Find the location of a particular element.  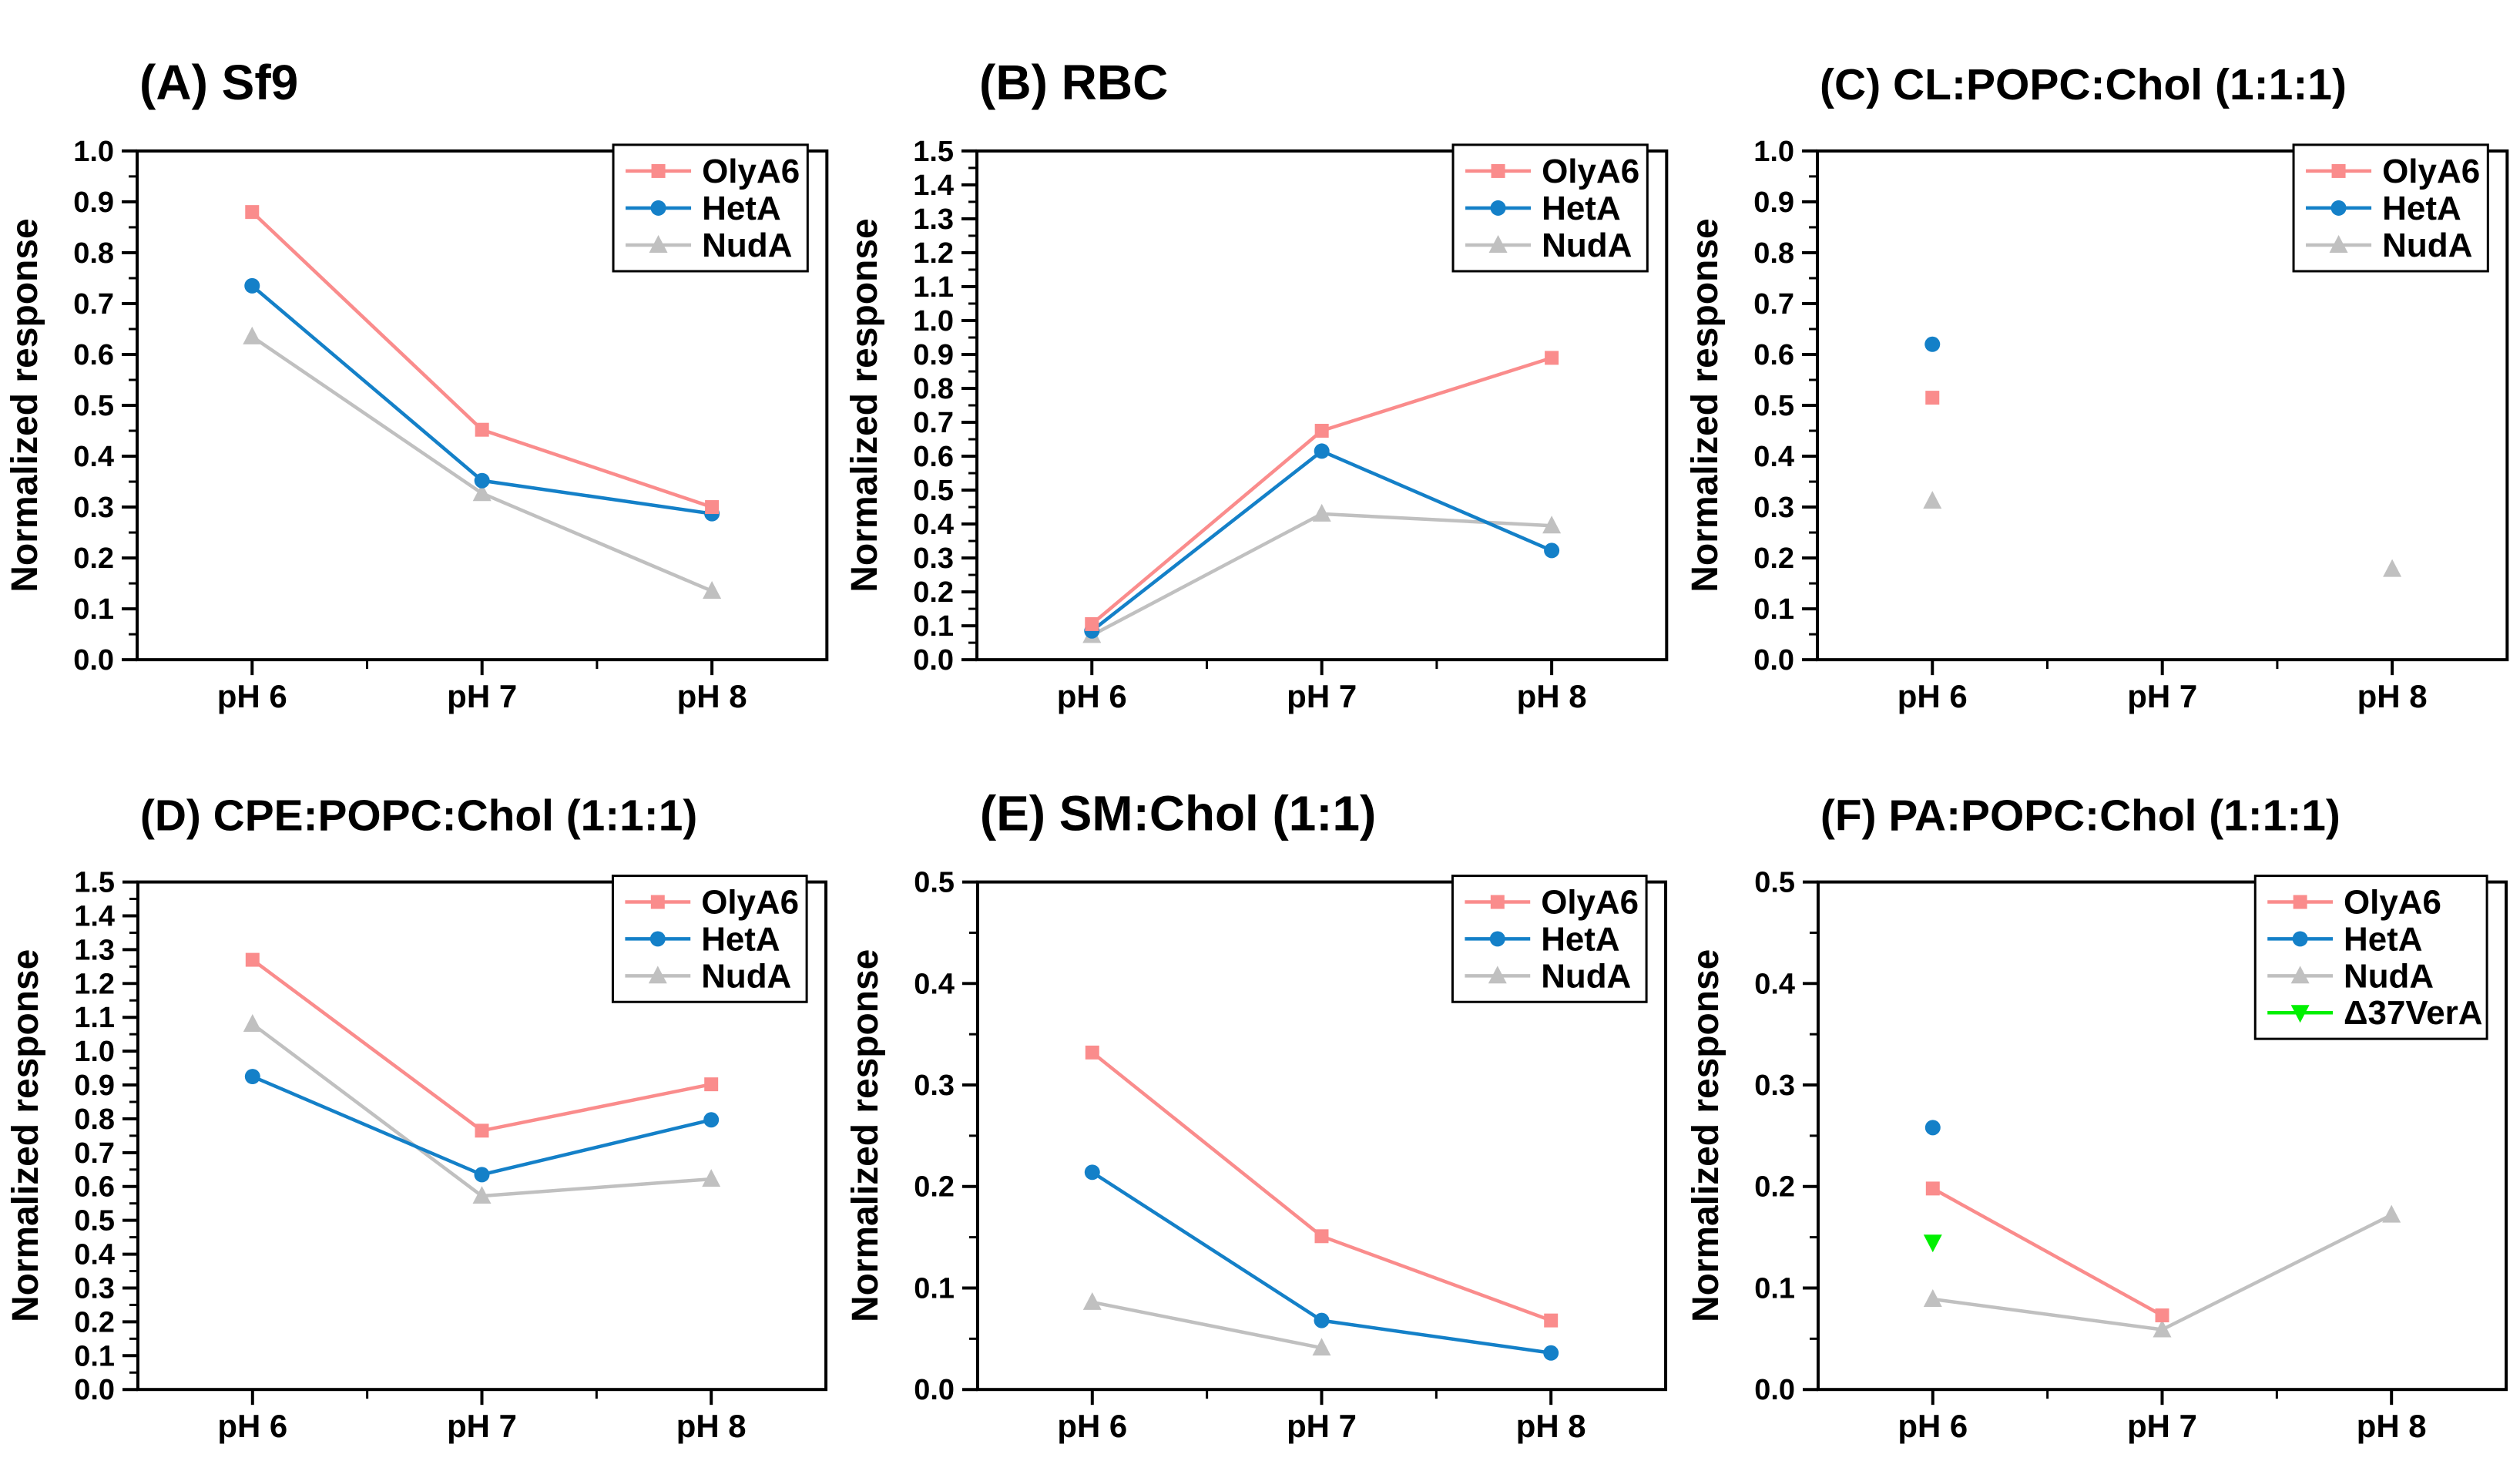

y-tick-label: 1.1 is located at coordinates (95, 1018).